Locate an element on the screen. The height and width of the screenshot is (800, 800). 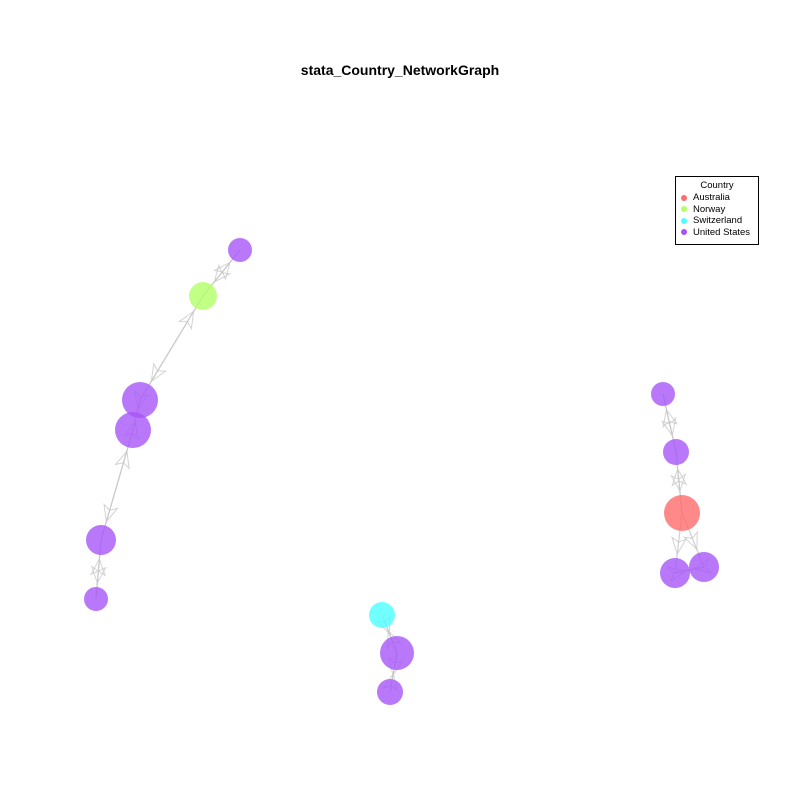
node-n6 is located at coordinates (96, 599).